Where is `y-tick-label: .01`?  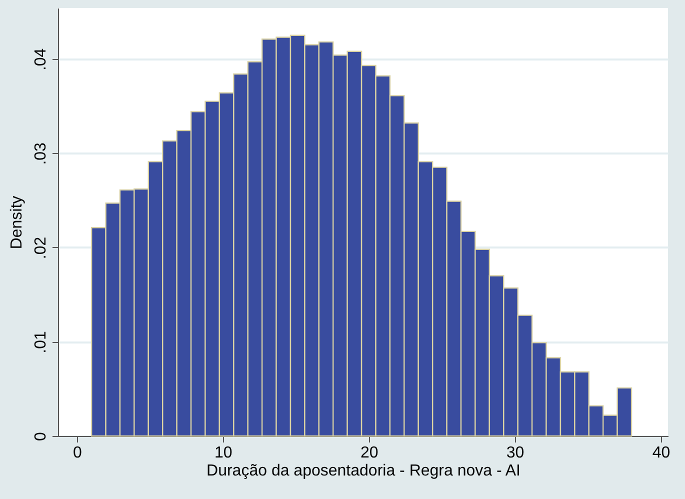 y-tick-label: .01 is located at coordinates (41, 342).